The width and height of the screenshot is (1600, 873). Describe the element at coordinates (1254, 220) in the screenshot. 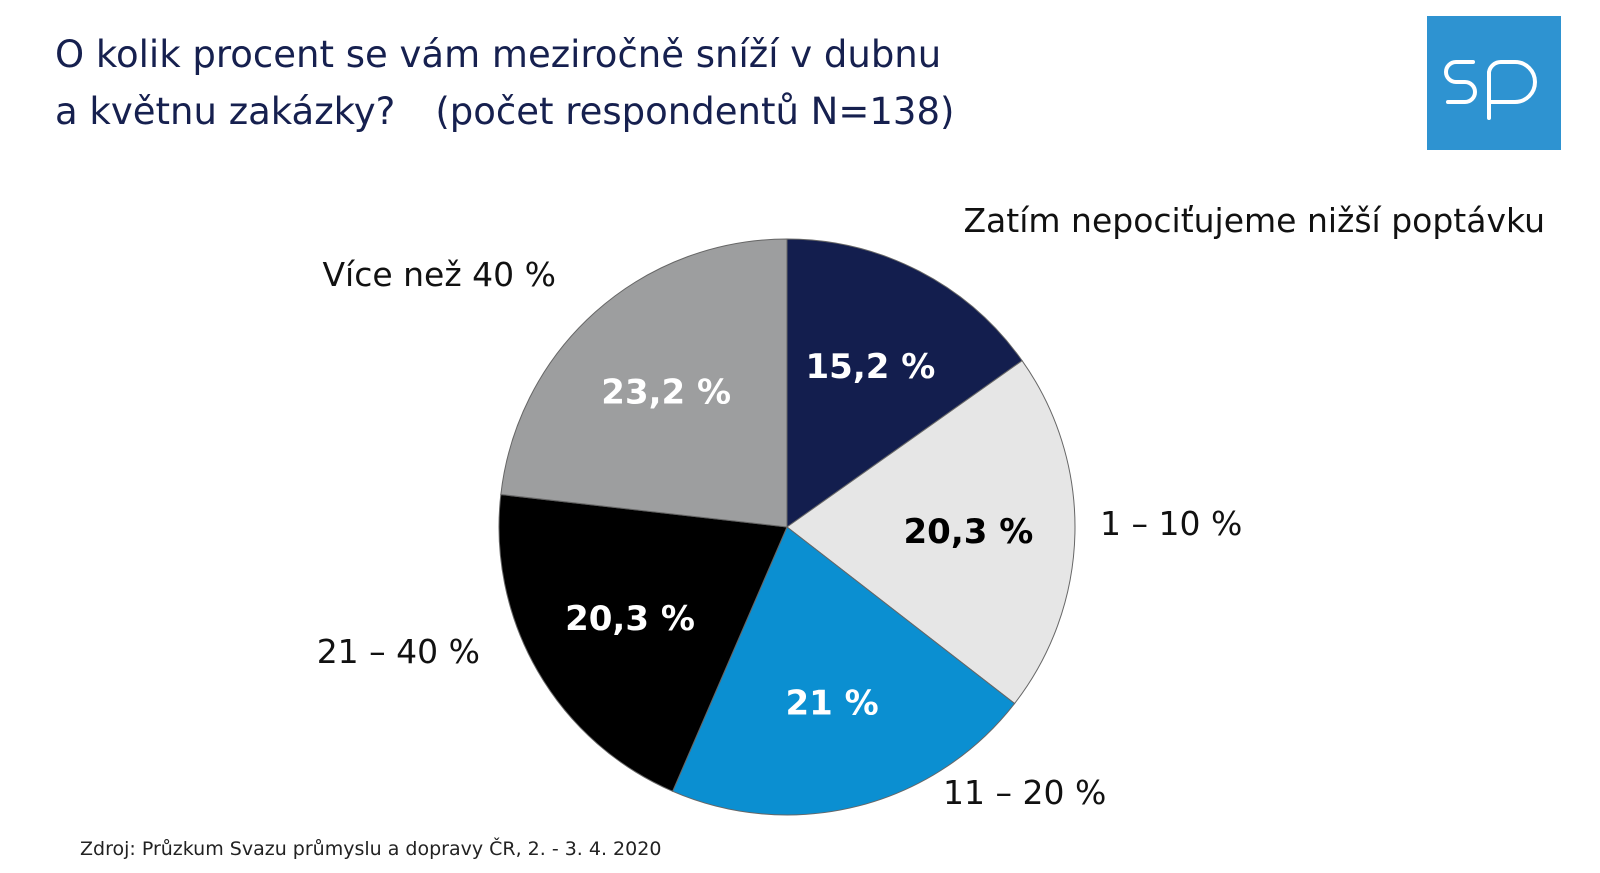

I see `pie-category-label: Zatím nepociťujeme nižší poptávku` at that location.